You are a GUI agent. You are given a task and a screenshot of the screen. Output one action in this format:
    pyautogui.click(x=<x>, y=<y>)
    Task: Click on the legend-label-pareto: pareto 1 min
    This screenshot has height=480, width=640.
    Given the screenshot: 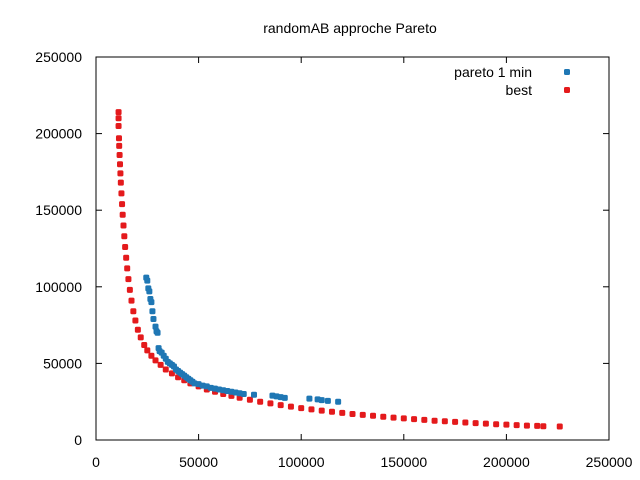 What is the action you would take?
    pyautogui.click(x=493, y=72)
    